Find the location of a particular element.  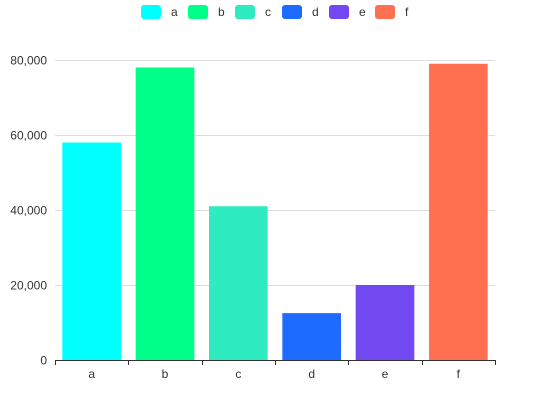

bar-a is located at coordinates (91, 251).